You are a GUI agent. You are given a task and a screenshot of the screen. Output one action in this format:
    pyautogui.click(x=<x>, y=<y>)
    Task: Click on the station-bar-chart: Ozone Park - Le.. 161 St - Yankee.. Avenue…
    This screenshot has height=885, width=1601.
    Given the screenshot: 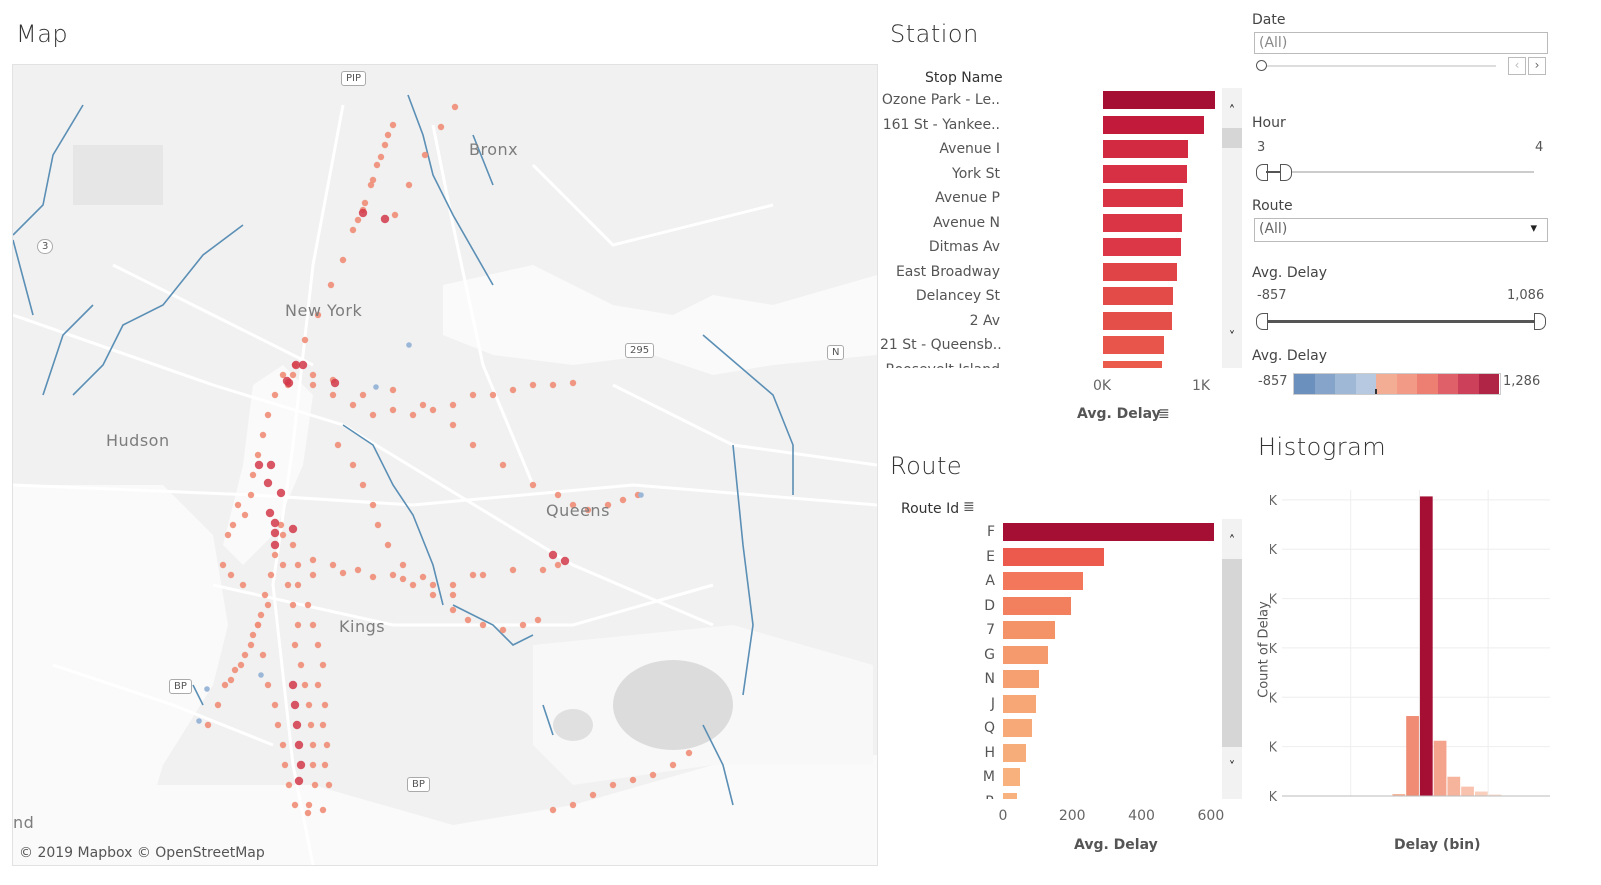 What is the action you would take?
    pyautogui.click(x=1050, y=228)
    